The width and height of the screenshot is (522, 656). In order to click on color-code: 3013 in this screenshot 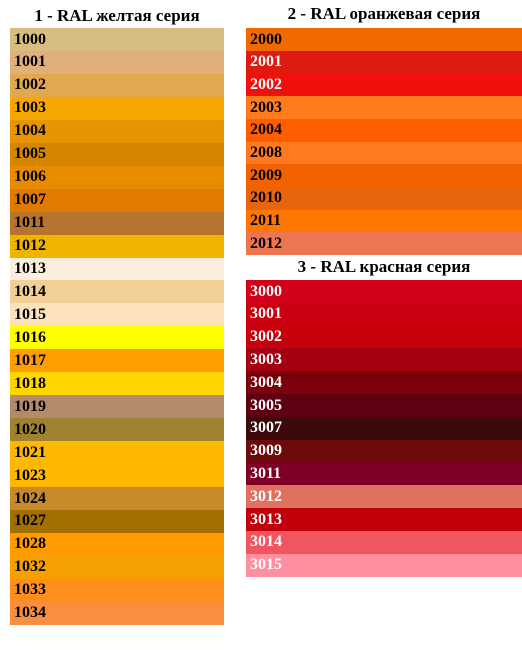, I will do `click(266, 519)`.